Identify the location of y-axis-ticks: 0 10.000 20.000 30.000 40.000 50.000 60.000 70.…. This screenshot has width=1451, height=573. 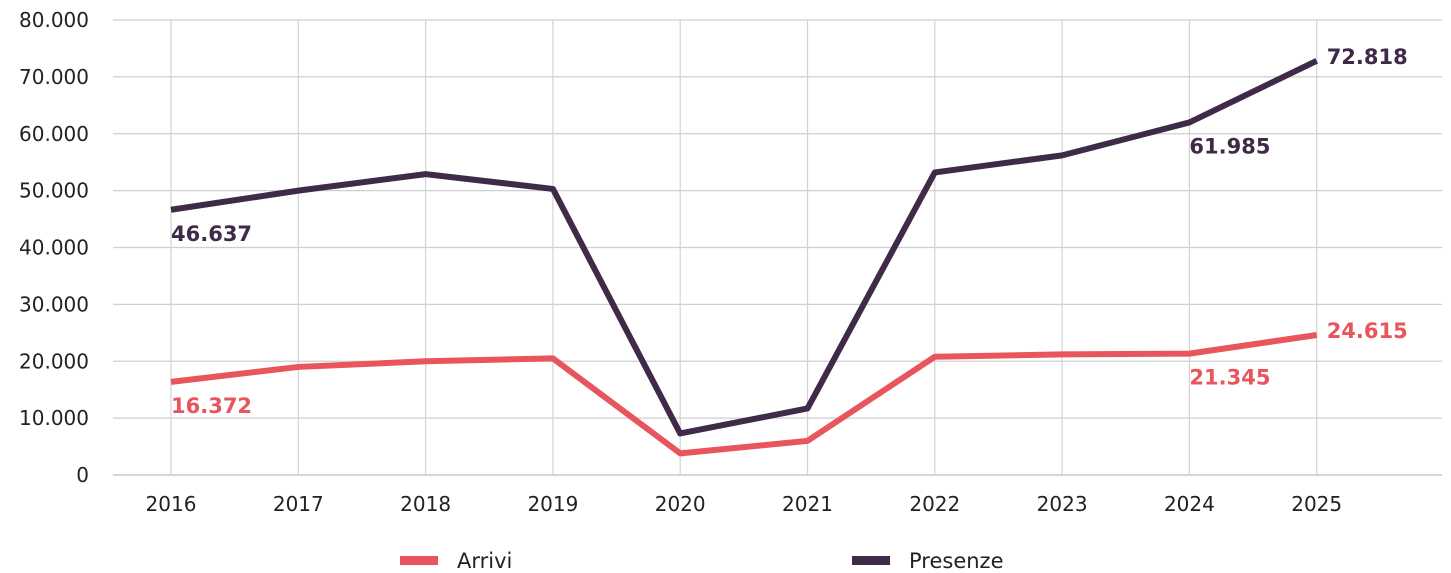
(54, 247).